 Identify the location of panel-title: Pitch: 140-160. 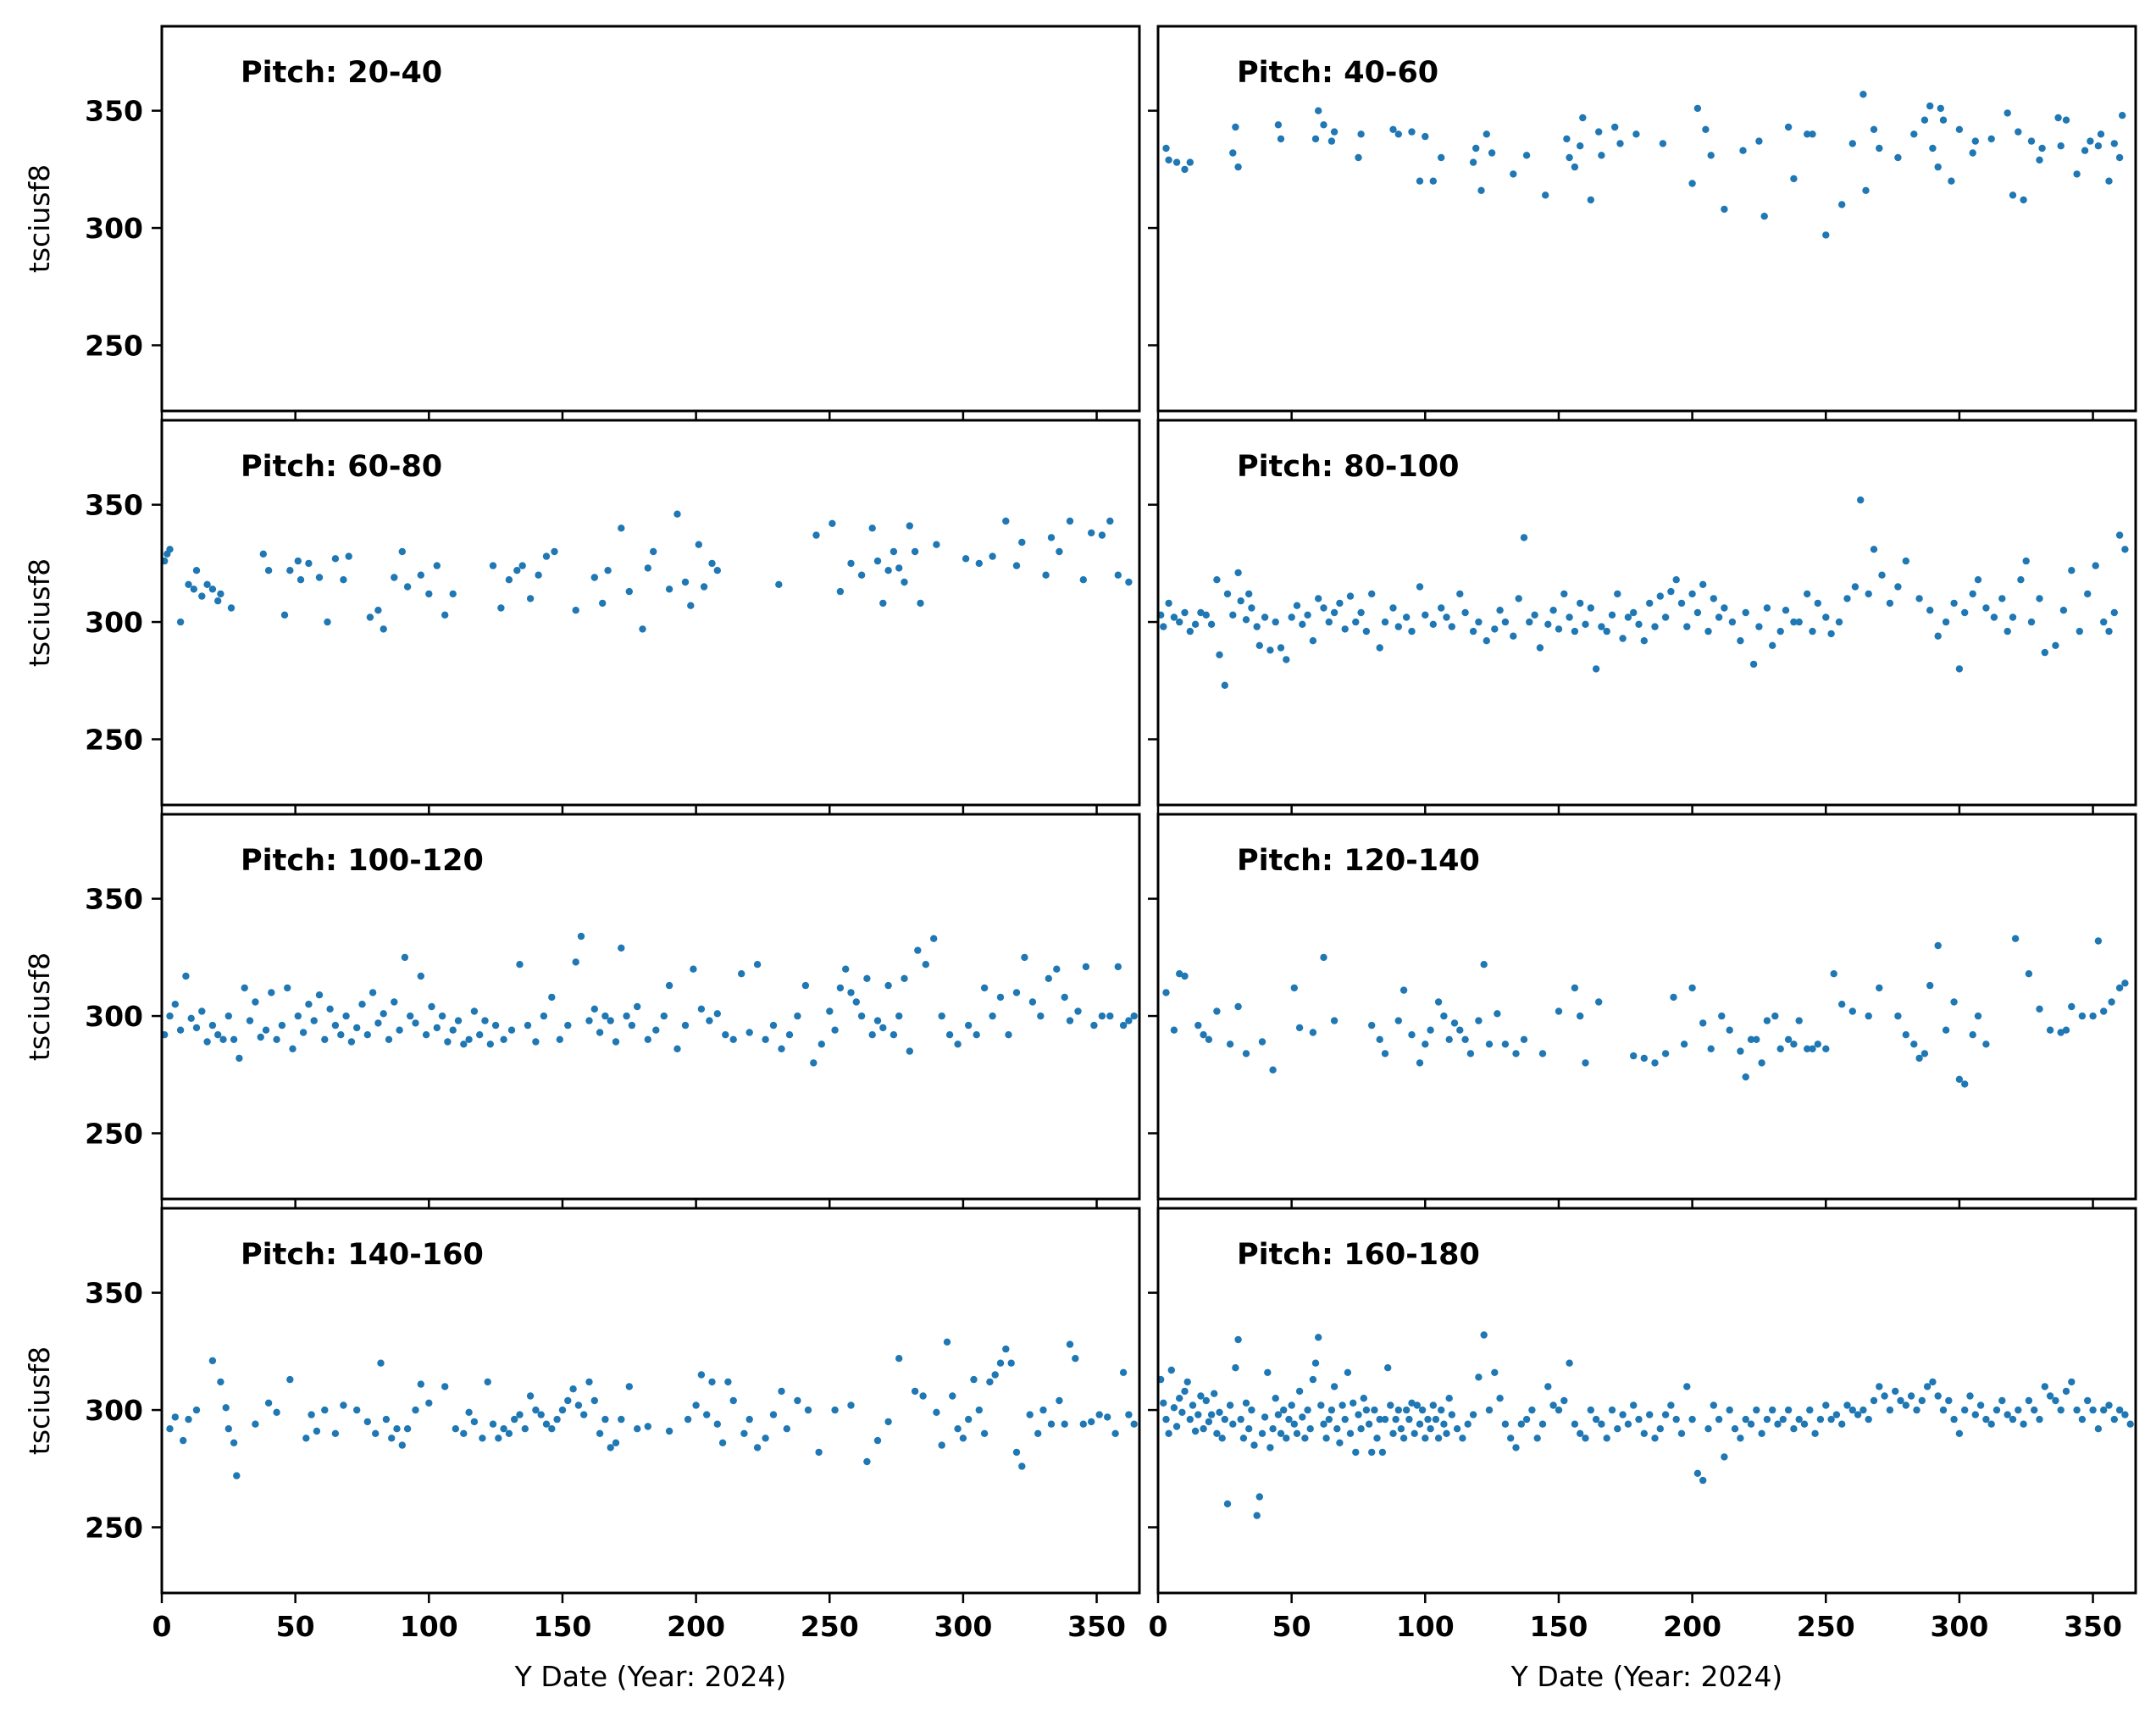
(362, 1255).